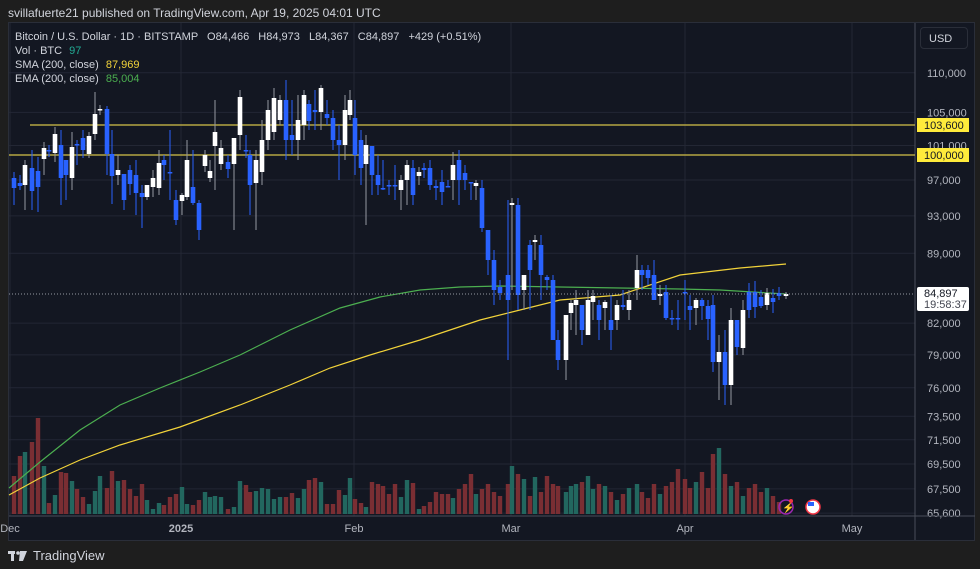  What do you see at coordinates (944, 217) in the screenshot?
I see `price-axis-label: 93,000` at bounding box center [944, 217].